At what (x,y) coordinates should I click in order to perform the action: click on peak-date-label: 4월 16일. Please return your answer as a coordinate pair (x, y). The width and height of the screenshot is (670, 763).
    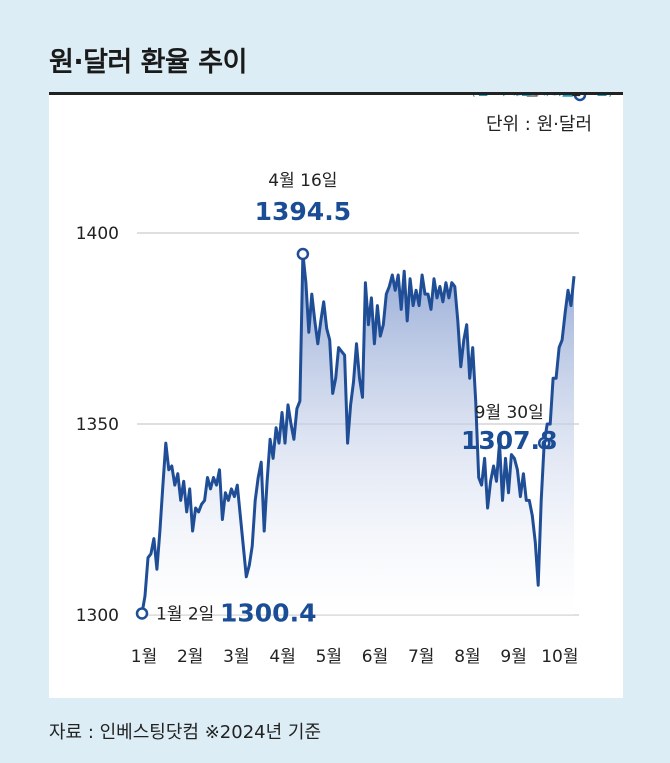
    Looking at the image, I should click on (302, 181).